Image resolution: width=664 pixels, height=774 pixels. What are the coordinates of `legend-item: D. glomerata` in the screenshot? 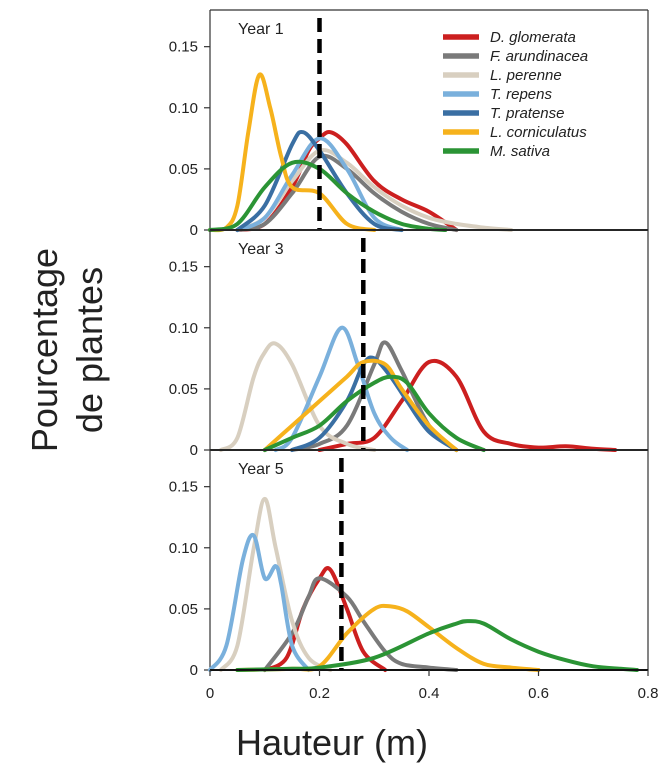 It's located at (509, 37).